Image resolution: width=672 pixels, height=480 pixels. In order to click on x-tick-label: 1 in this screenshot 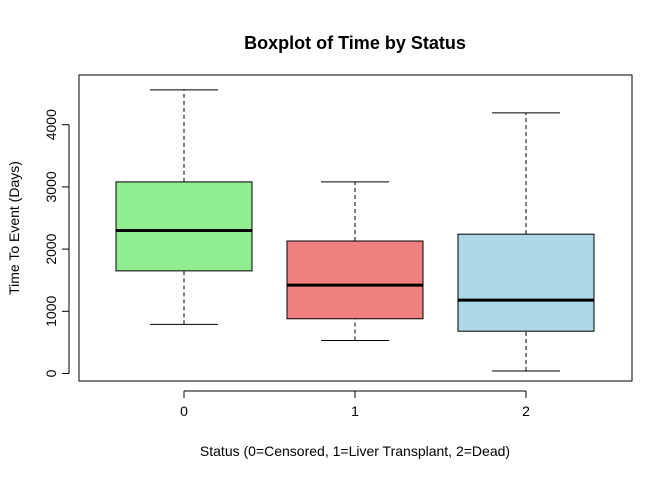, I will do `click(355, 411)`.